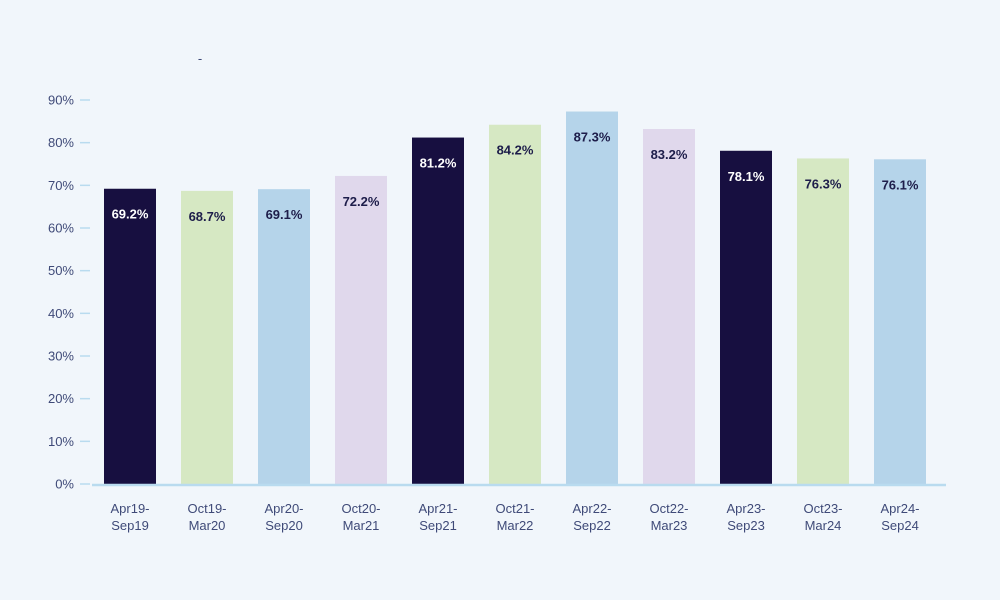 This screenshot has width=1000, height=600. Describe the element at coordinates (592, 137) in the screenshot. I see `data-label: 87.3%` at that location.